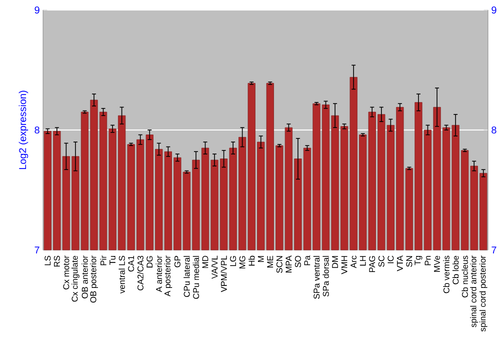  I want to click on x-tick-label: Tg, so click(418, 261).